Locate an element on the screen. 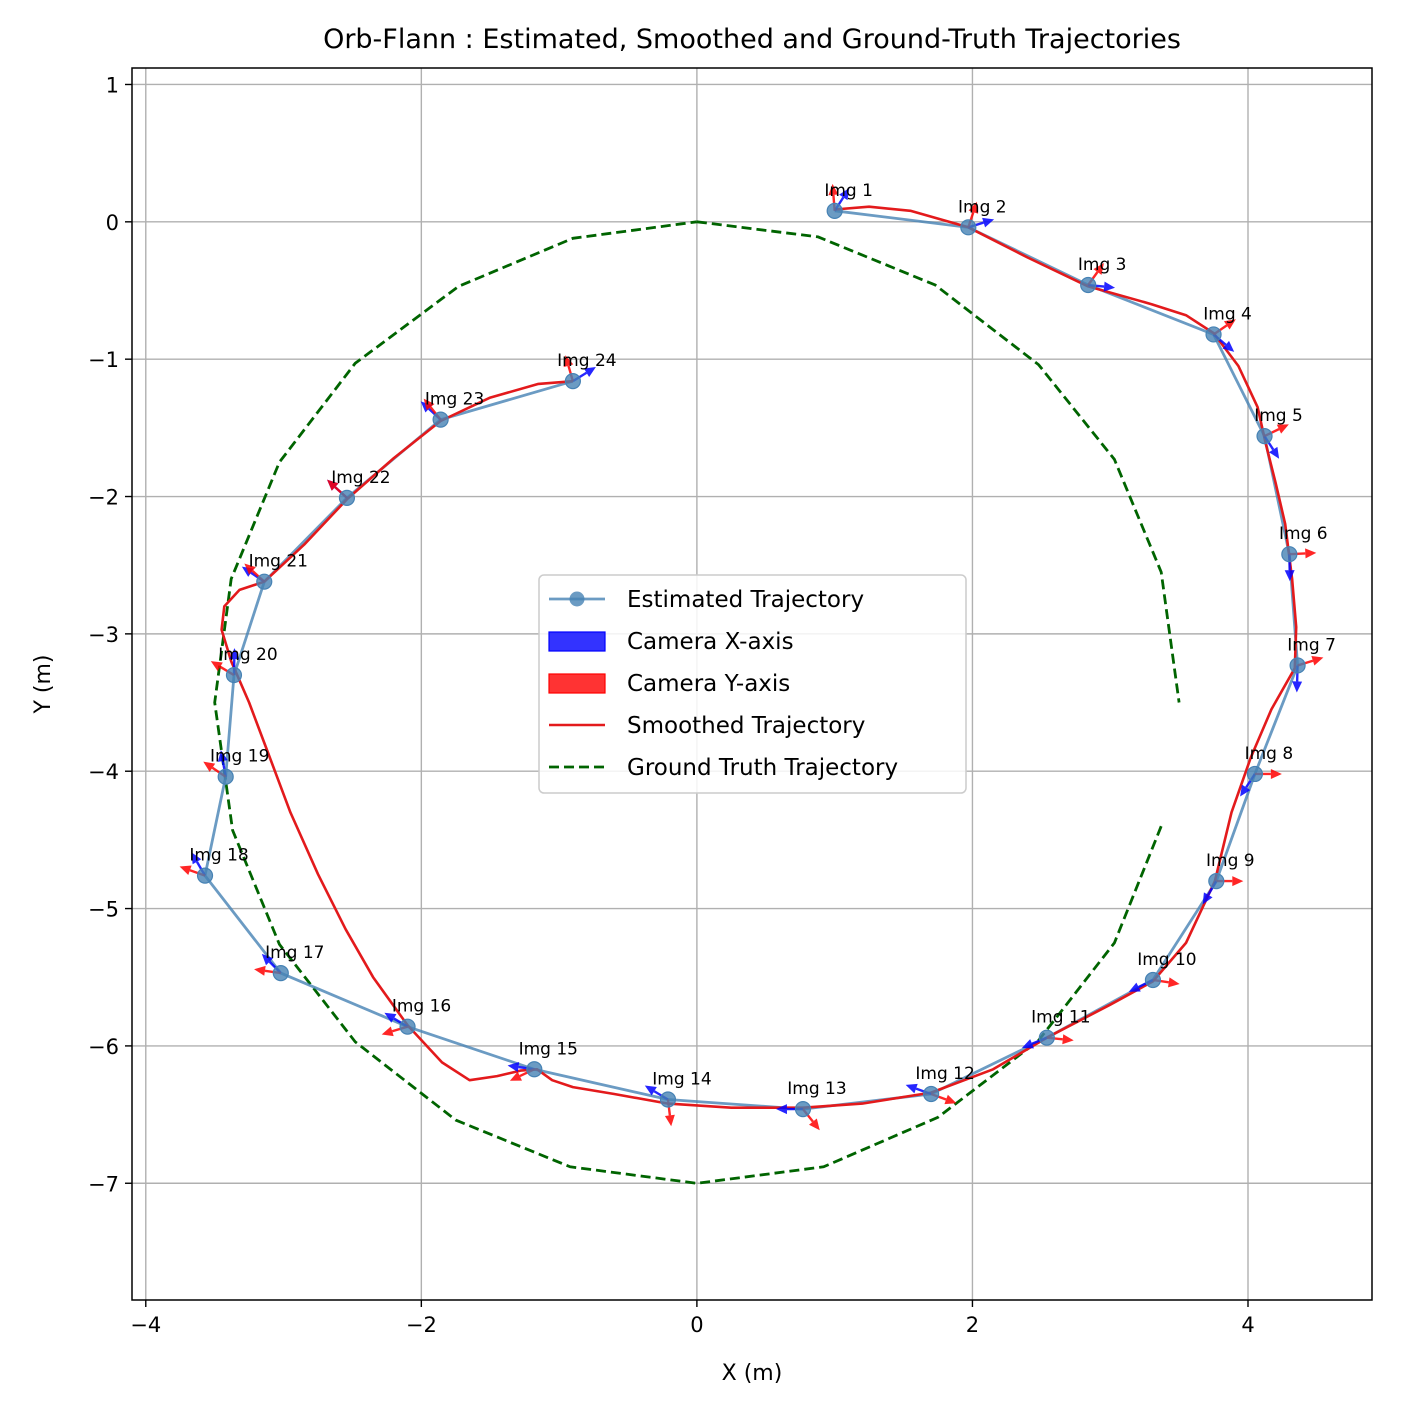 The image size is (1406, 1402). image-label: Img 8 is located at coordinates (1269, 754).